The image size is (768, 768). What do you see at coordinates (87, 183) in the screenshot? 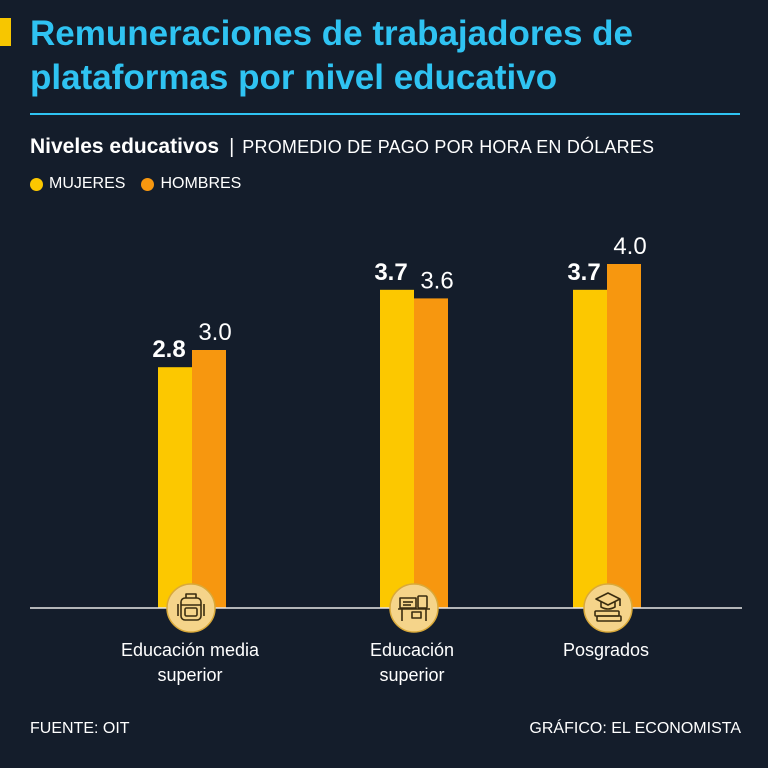
I see `legend-label-mujeres: MUJERES` at bounding box center [87, 183].